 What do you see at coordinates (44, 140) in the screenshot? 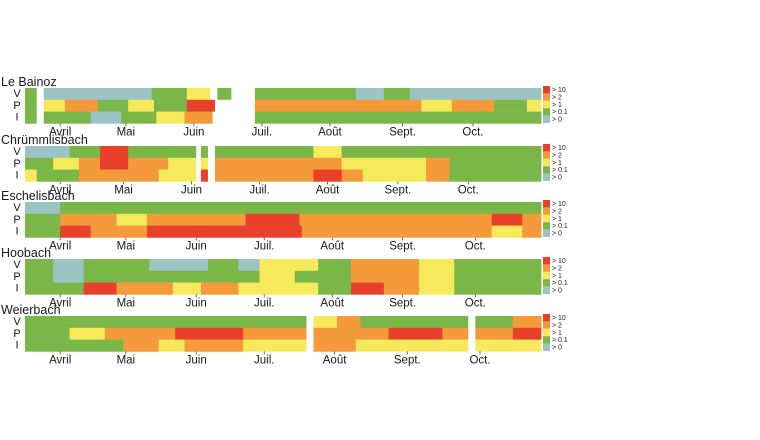
I see `site-title: Chrümmlisbach` at bounding box center [44, 140].